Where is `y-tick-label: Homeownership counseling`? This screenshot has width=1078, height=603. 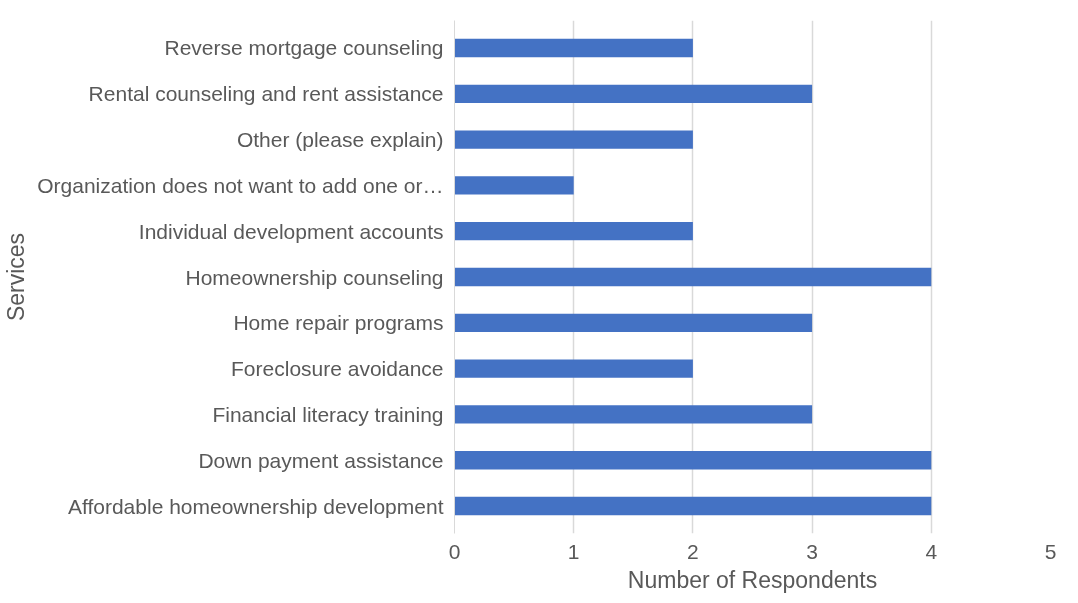 y-tick-label: Homeownership counseling is located at coordinates (314, 277).